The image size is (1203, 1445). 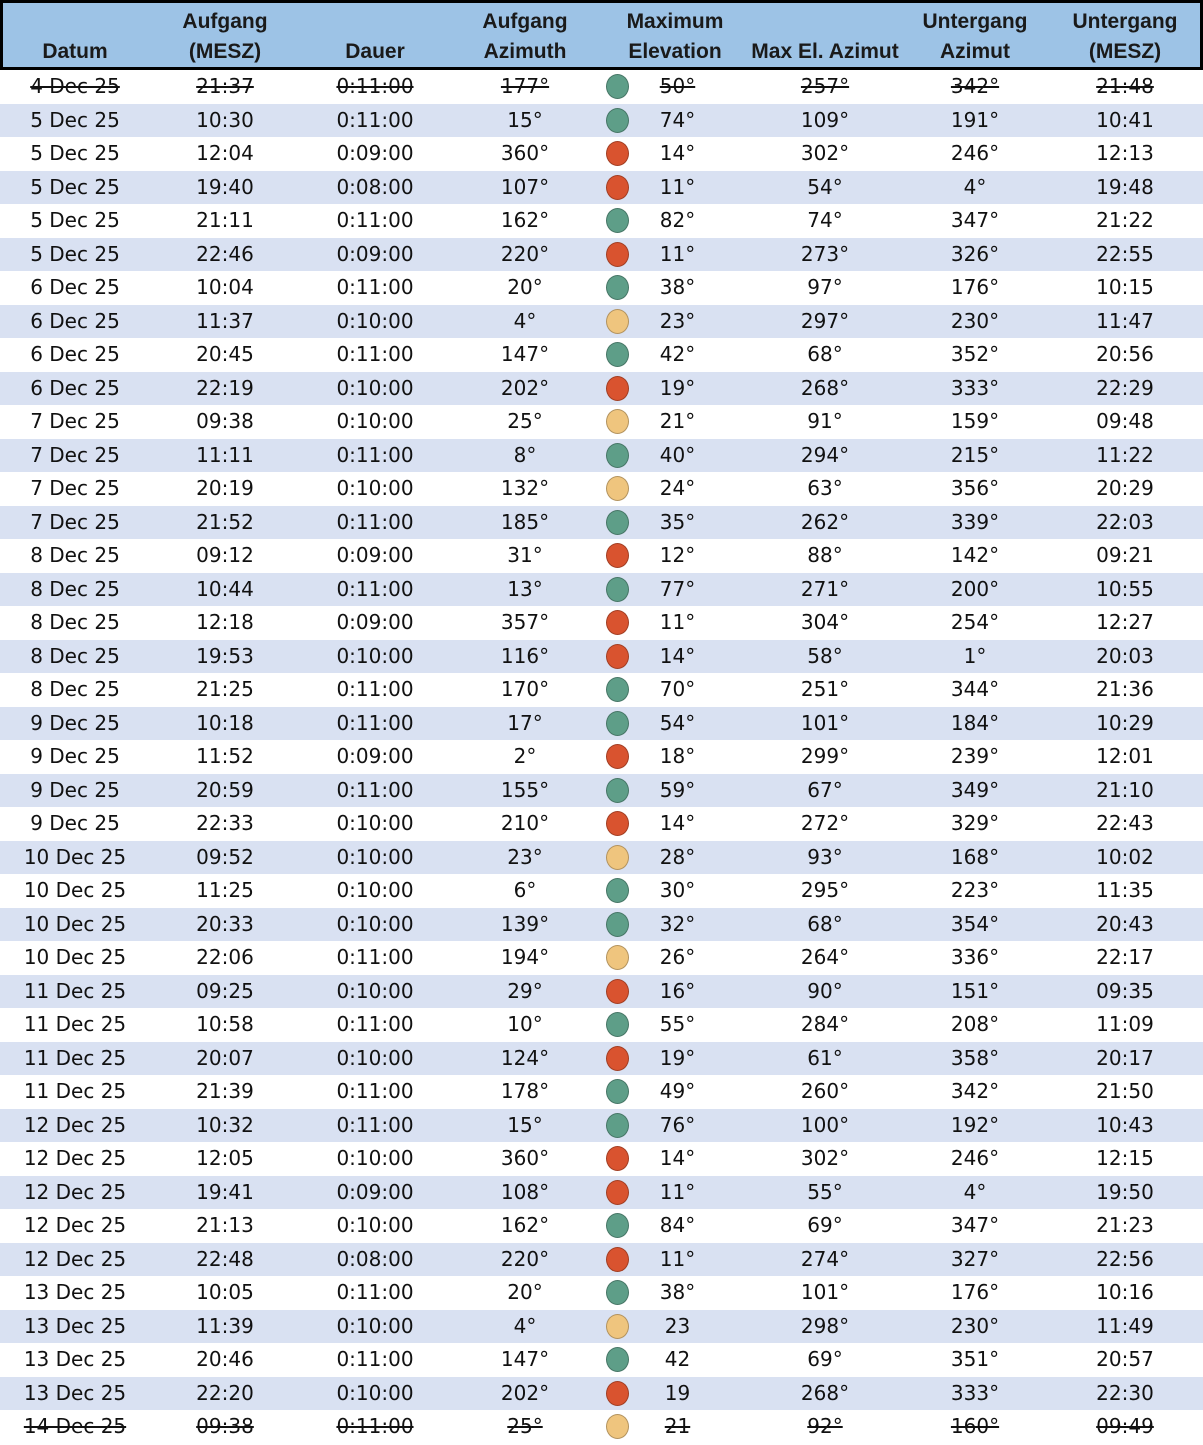 What do you see at coordinates (375, 186) in the screenshot?
I see `duration: 0:08:00` at bounding box center [375, 186].